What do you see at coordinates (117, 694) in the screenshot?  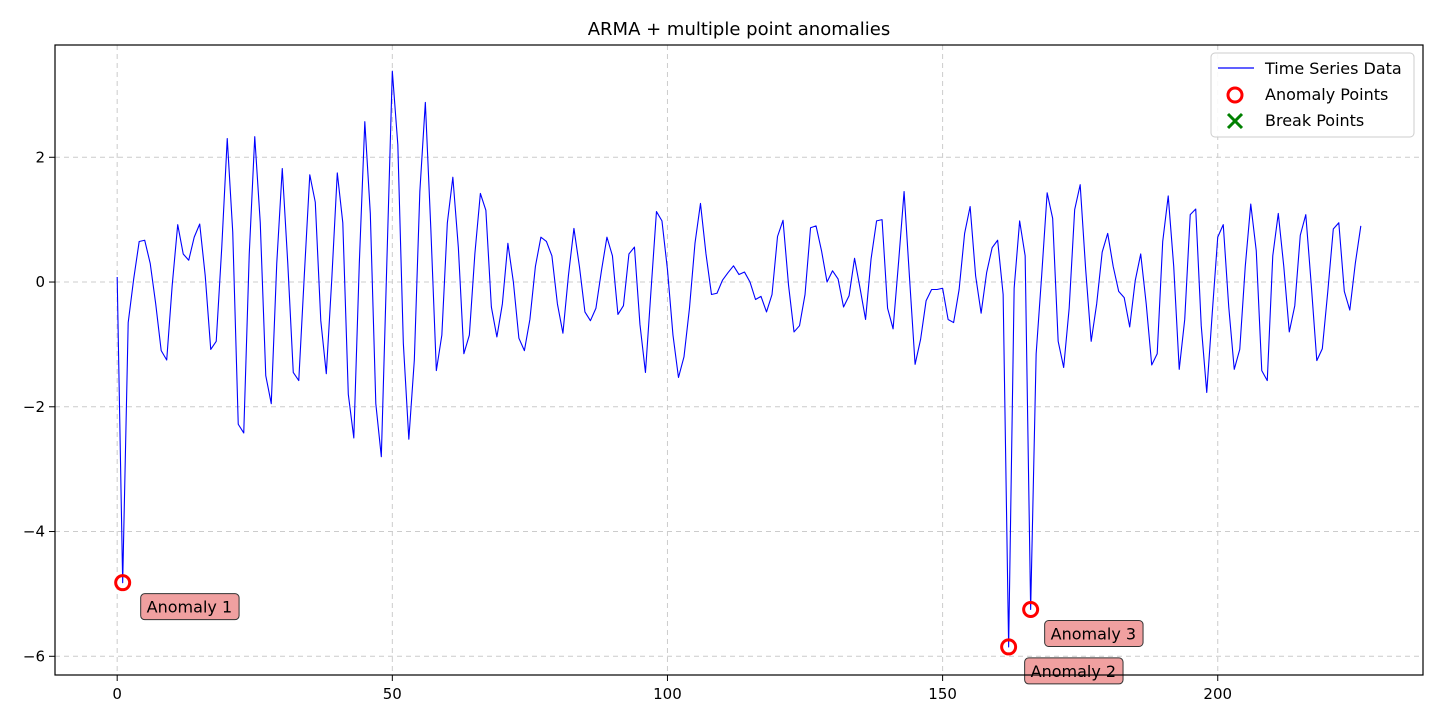 I see `x-tick-label: 0` at bounding box center [117, 694].